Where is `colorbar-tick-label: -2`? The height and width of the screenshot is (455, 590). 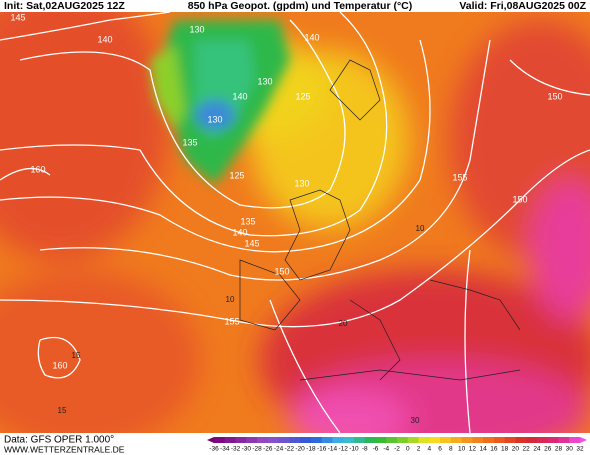
colorbar-tick-label: -2 is located at coordinates (397, 449).